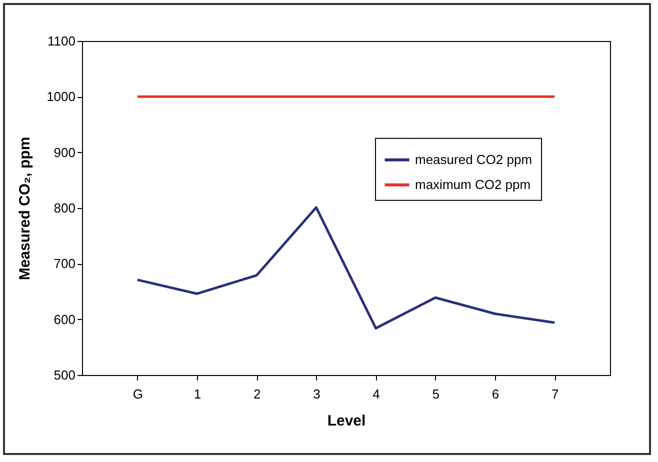 The width and height of the screenshot is (658, 462). I want to click on y-tick-label: 1100, so click(62, 41).